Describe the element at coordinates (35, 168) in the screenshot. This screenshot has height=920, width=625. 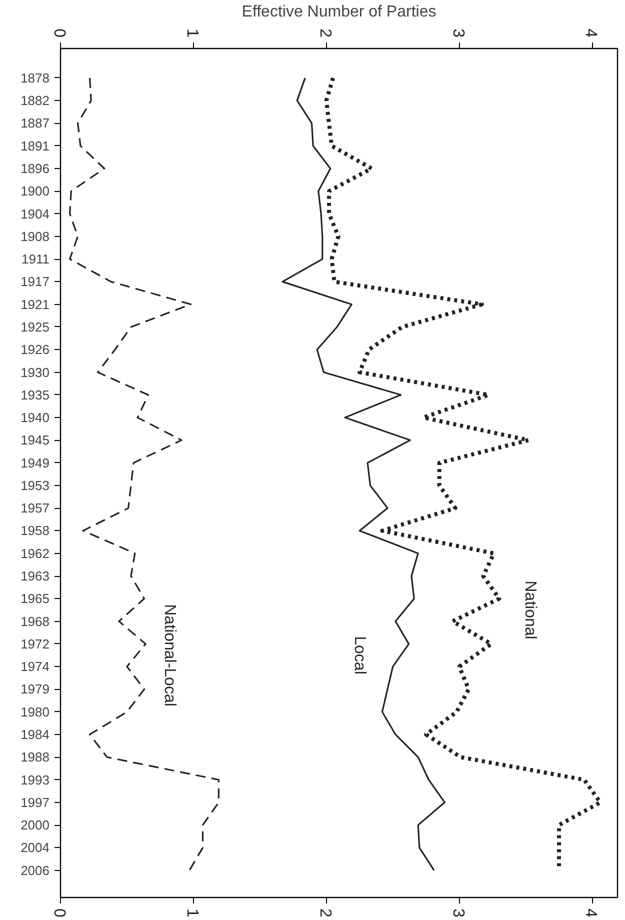
I see `y-tick-label: 1896` at that location.